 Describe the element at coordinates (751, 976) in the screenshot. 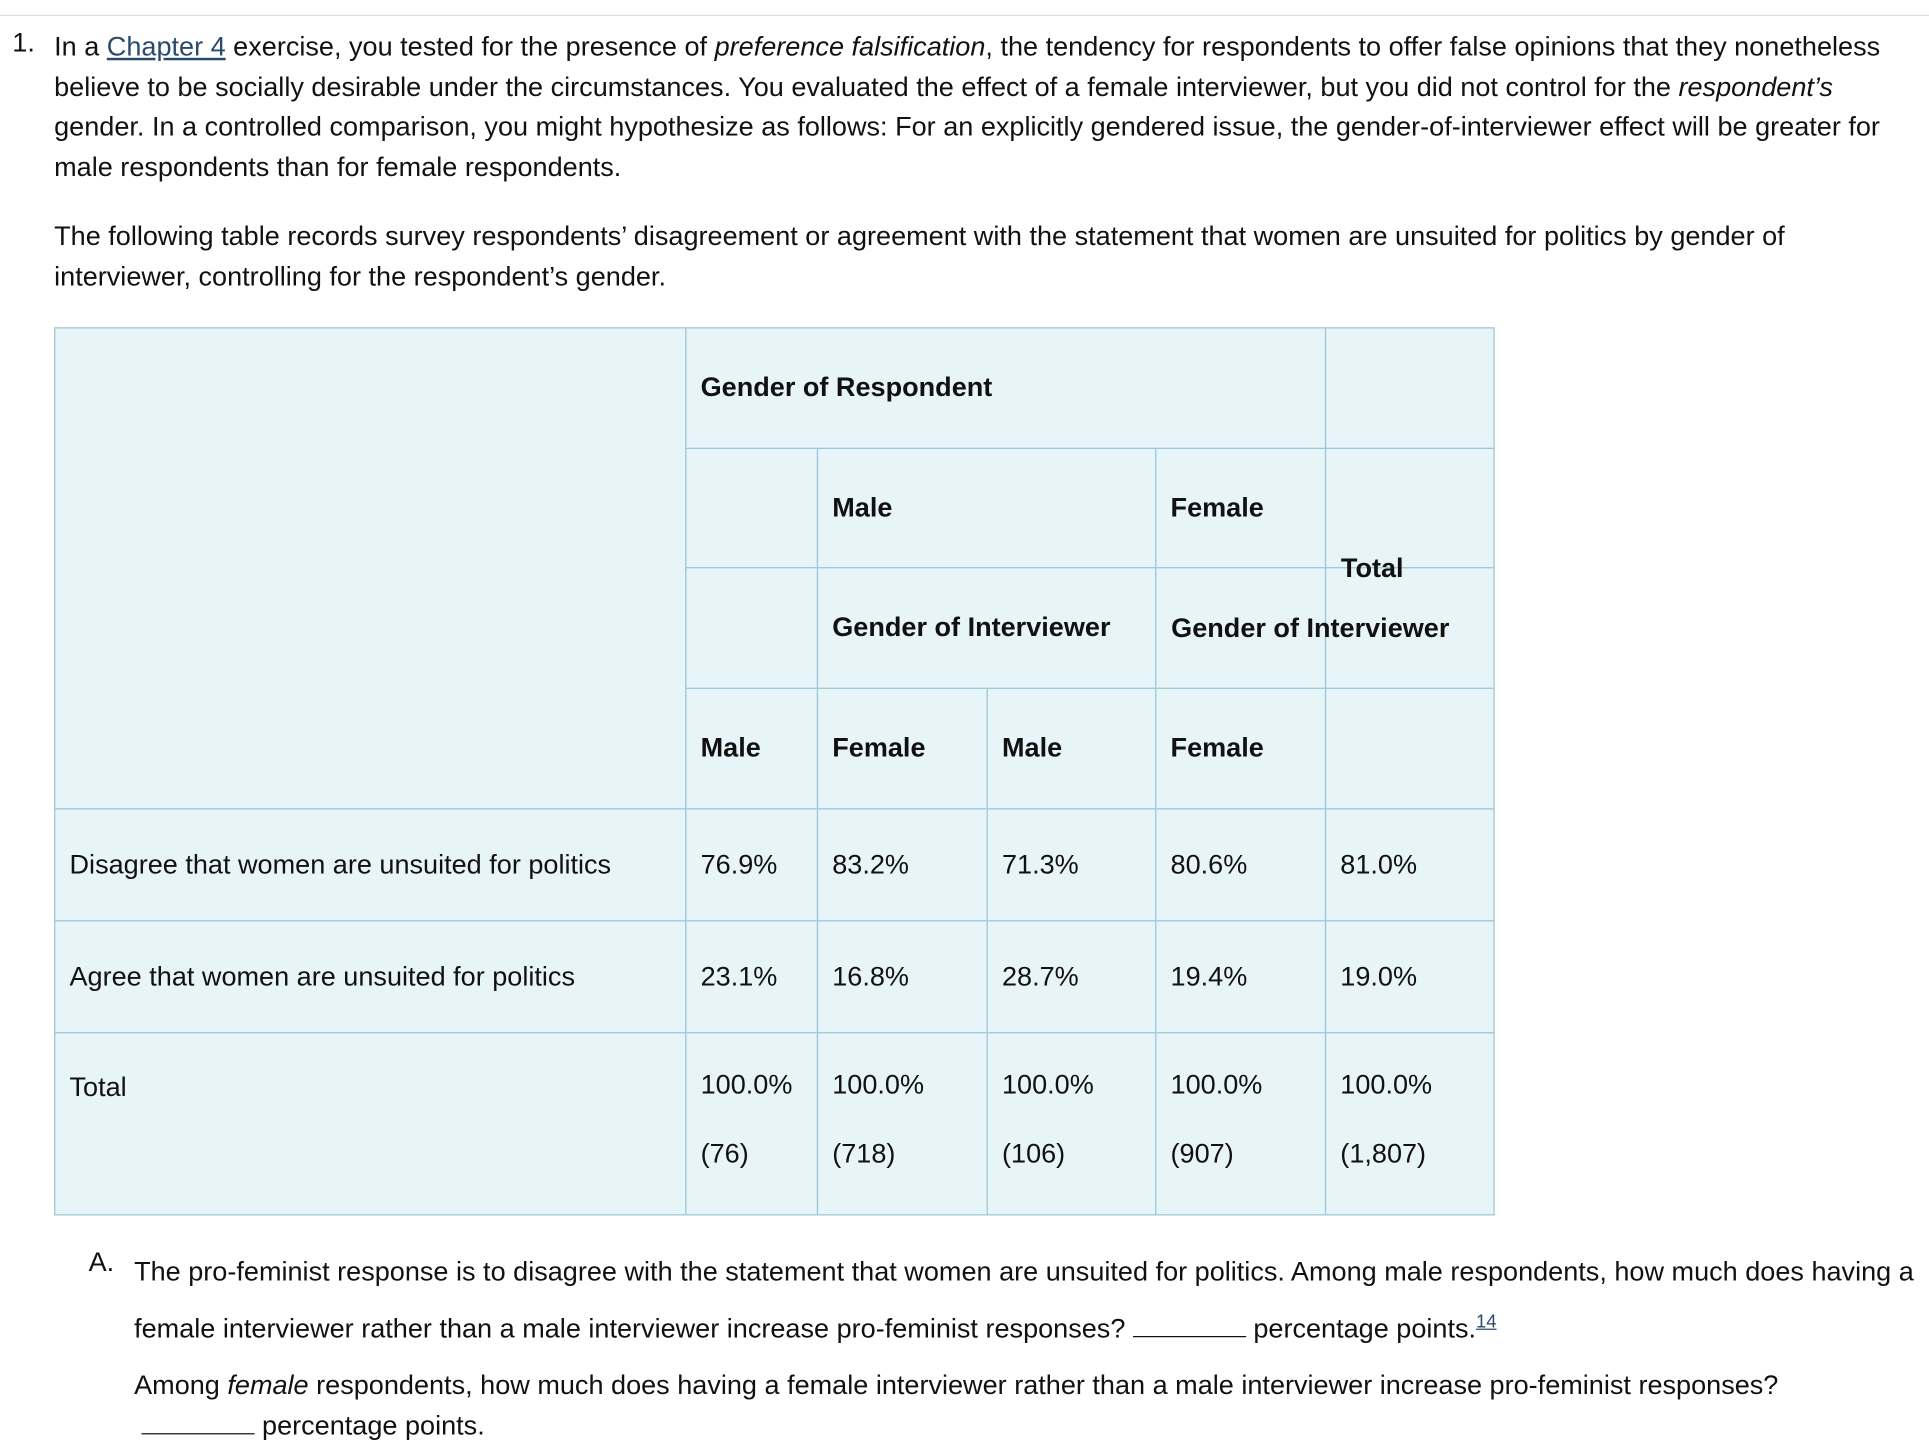

I see `table-cell: 23.1%` at that location.